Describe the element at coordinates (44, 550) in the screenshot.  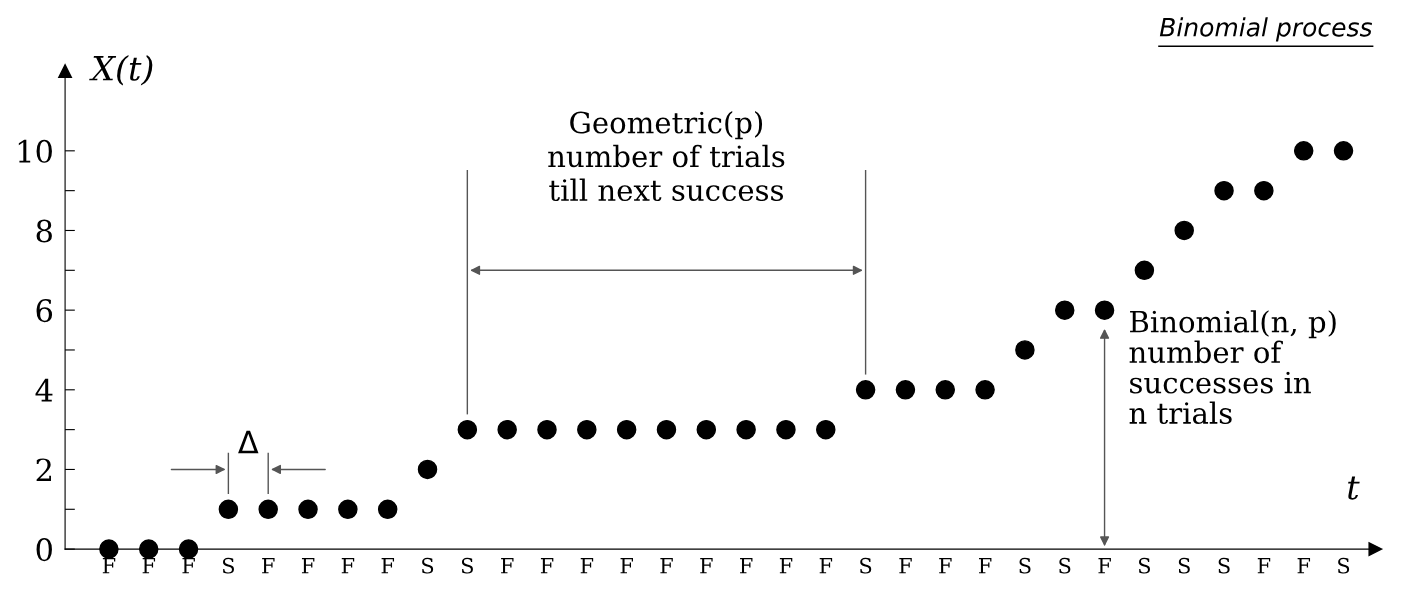
I see `y-tick-label: 0` at that location.